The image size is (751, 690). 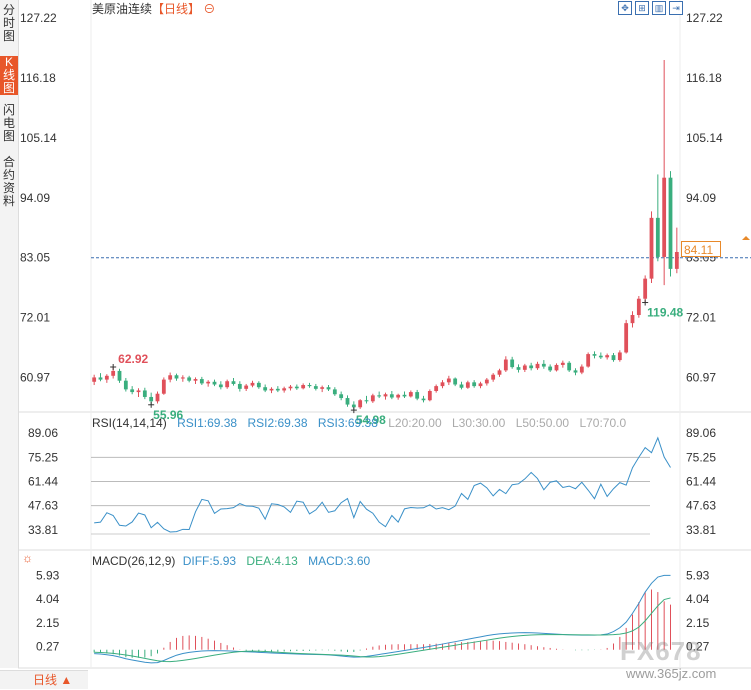 I want to click on scroll-end-icon: ⇥, so click(x=676, y=8).